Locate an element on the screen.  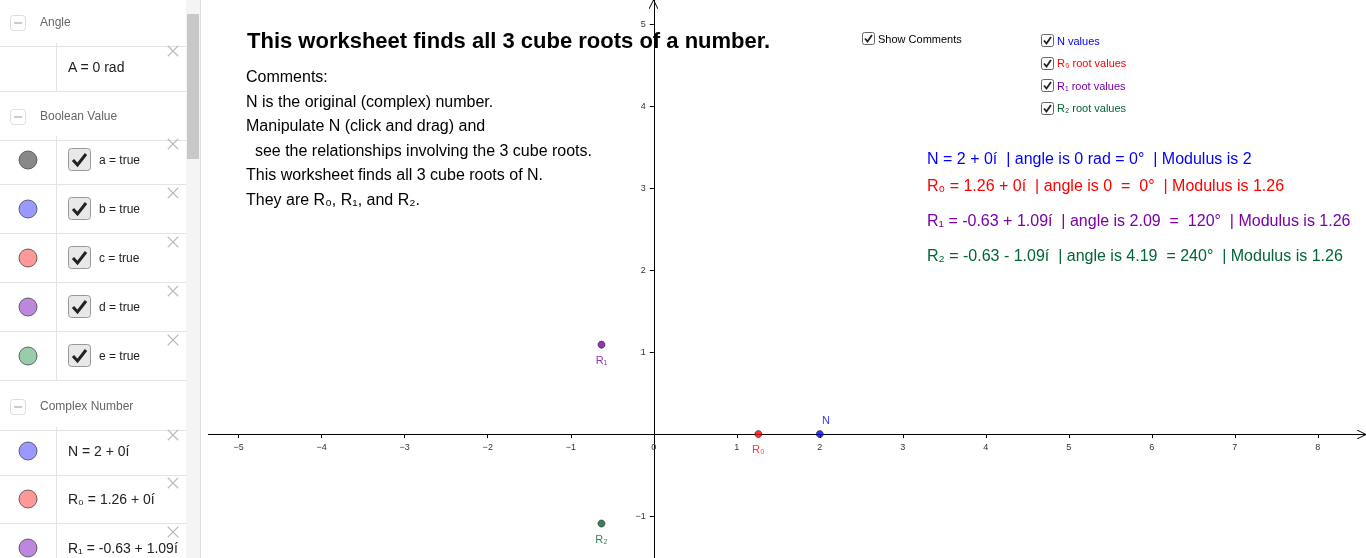
x-tick-label: −4 is located at coordinates (321, 446).